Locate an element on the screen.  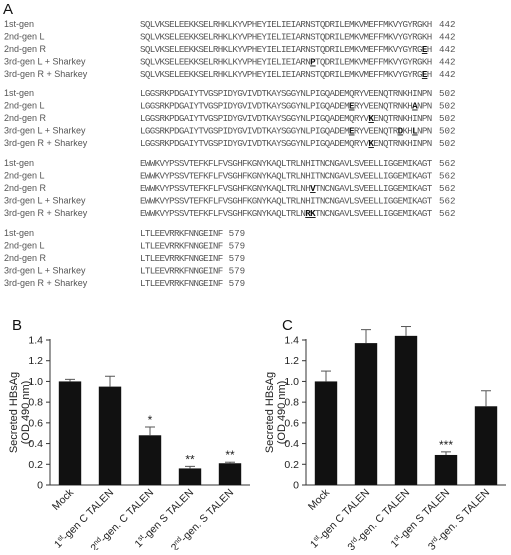
alignment-row-label: 1st-gen is located at coordinates (19, 233).